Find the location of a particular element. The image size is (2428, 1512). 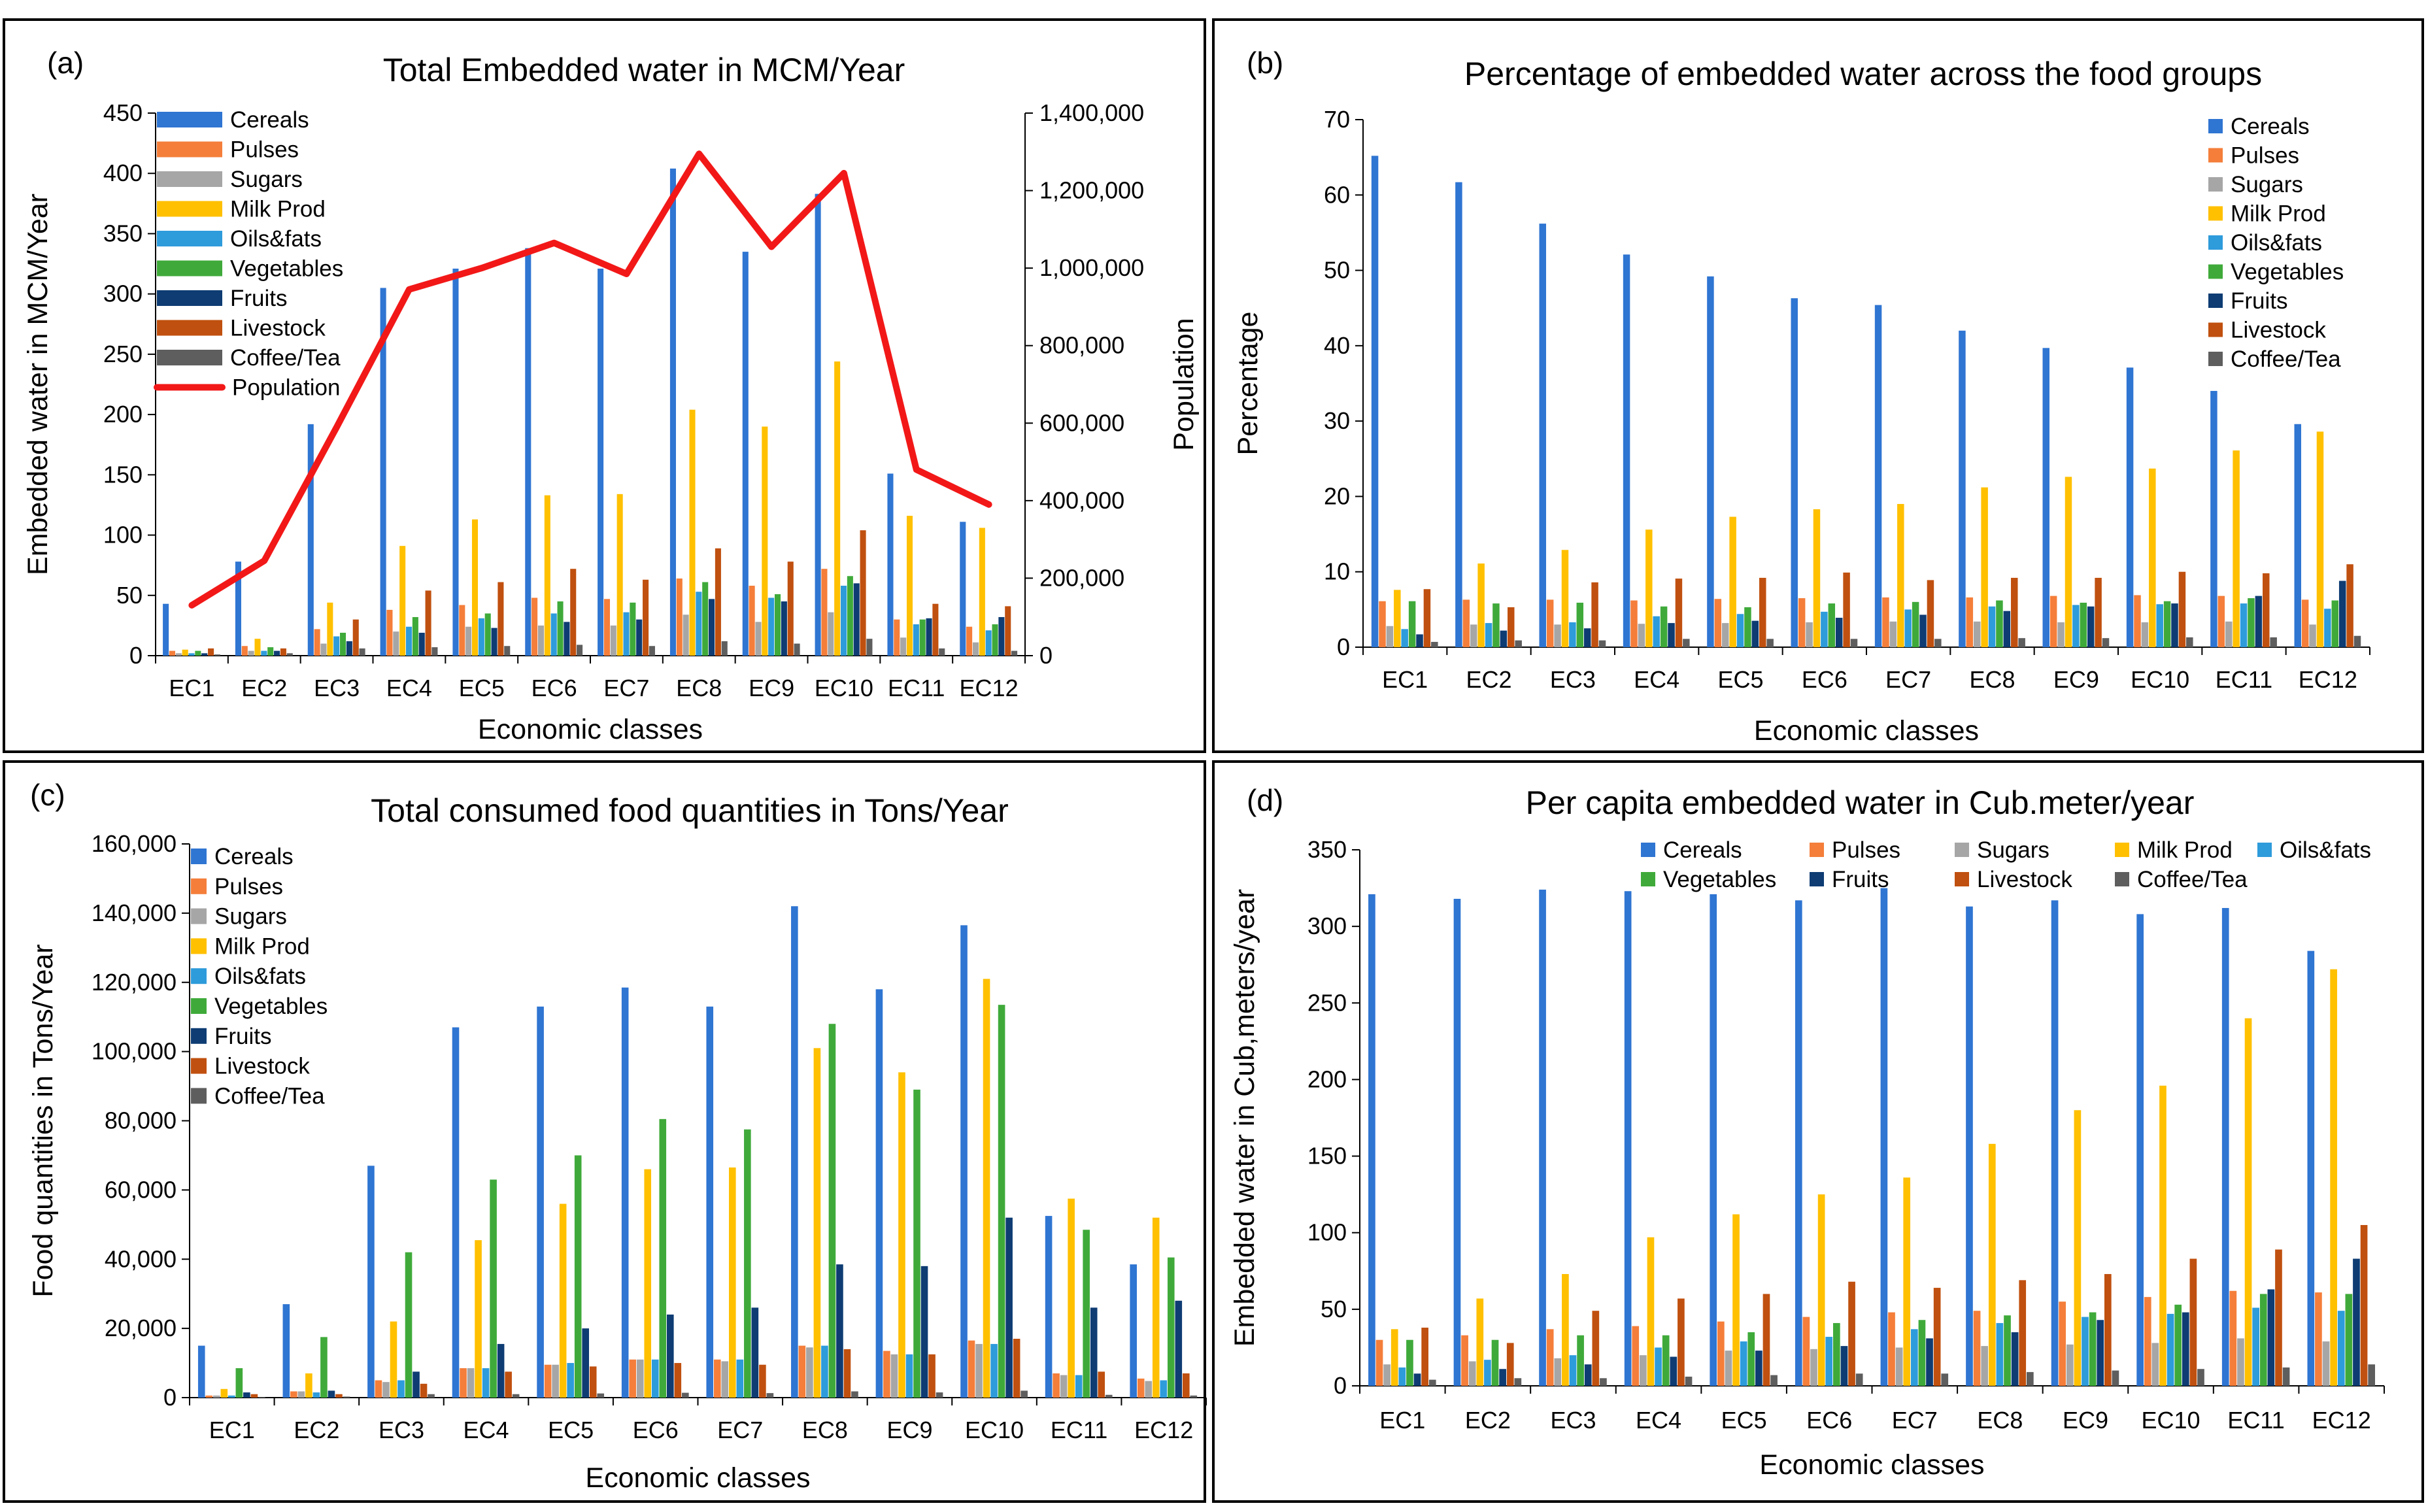

y-tick-label: 50 is located at coordinates (1334, 1309).